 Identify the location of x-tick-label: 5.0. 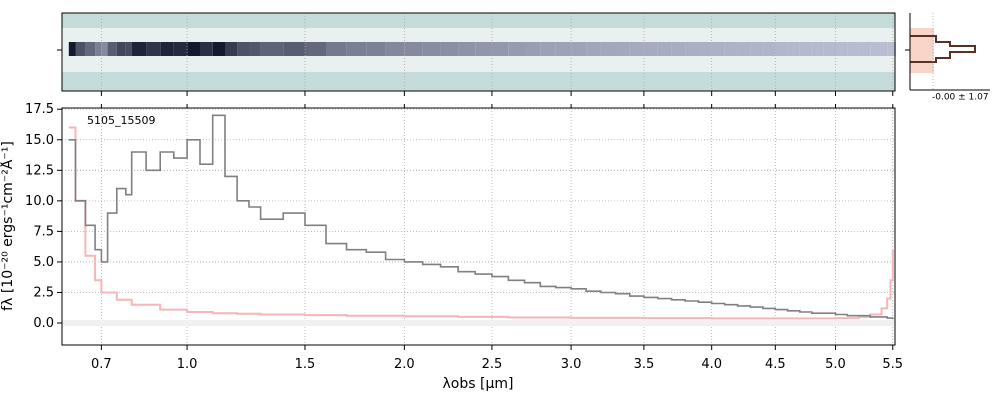
(835, 364).